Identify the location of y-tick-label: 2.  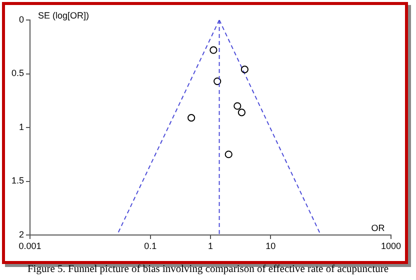
(21, 234).